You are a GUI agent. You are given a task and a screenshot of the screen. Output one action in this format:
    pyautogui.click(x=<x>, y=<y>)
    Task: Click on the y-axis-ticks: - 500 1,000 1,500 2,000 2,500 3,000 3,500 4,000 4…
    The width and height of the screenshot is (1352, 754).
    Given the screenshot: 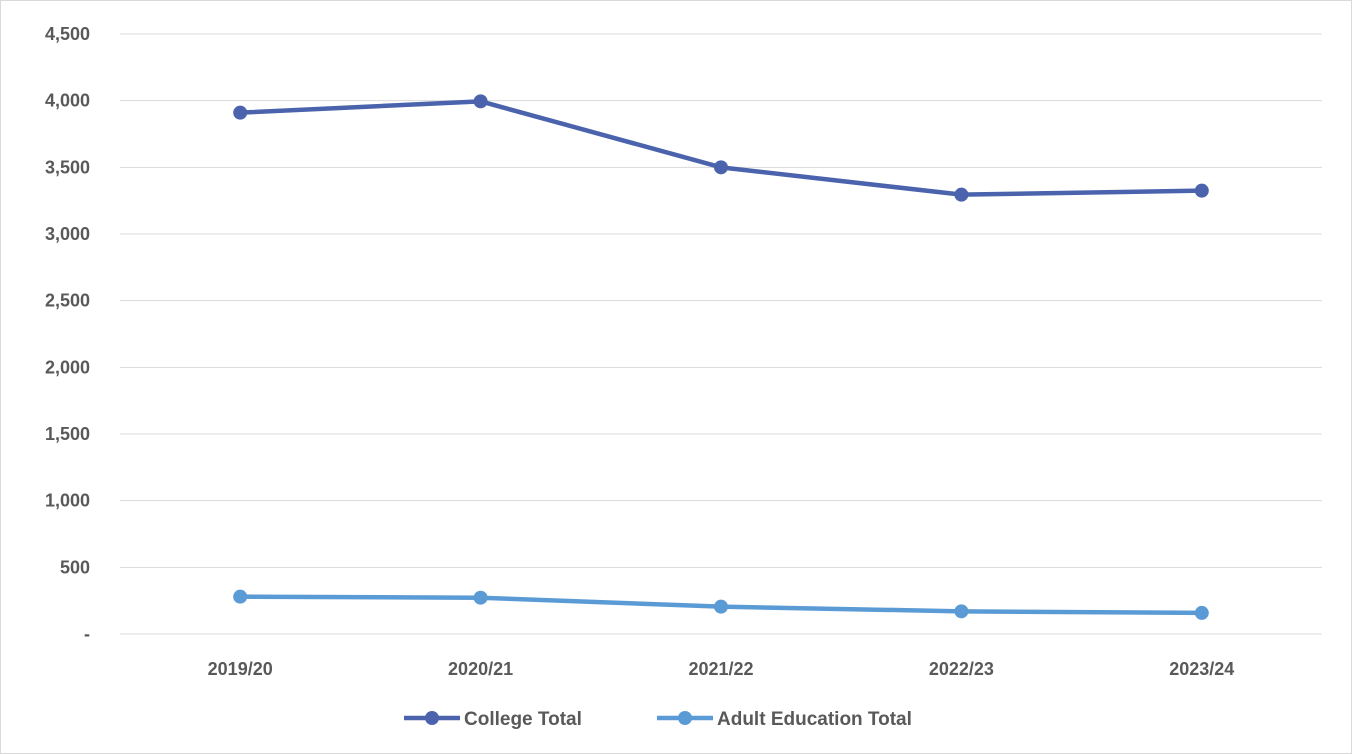 What is the action you would take?
    pyautogui.click(x=67, y=334)
    